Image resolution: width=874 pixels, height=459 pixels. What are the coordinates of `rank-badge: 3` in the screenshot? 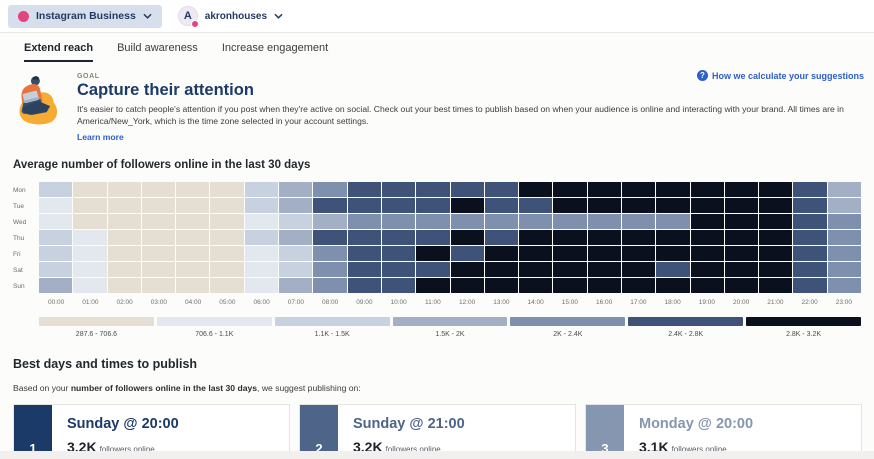 It's located at (605, 432).